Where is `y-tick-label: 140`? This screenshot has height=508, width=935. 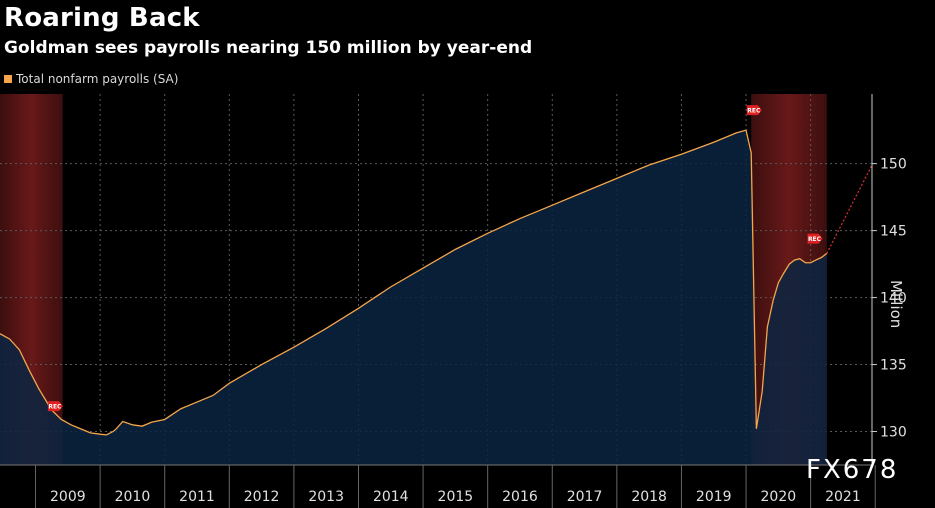 y-tick-label: 140 is located at coordinates (893, 299).